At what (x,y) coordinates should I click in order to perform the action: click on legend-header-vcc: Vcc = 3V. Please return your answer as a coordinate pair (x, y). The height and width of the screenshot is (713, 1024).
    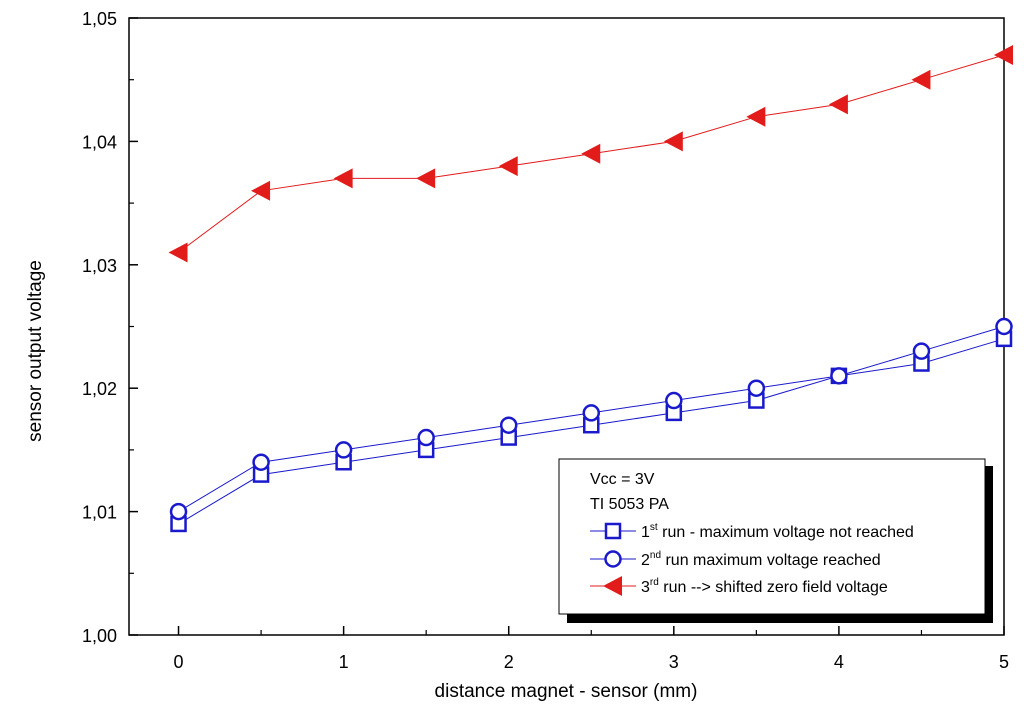
    Looking at the image, I should click on (622, 479).